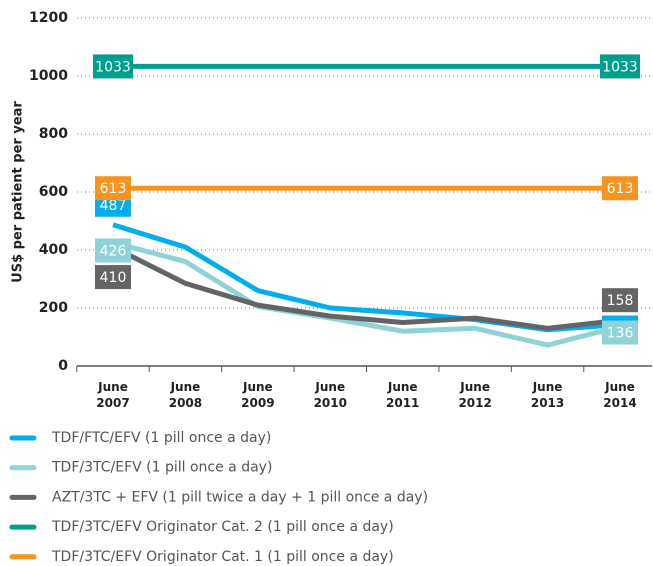 The height and width of the screenshot is (566, 653). I want to click on y-tick-label: 0, so click(63, 366).